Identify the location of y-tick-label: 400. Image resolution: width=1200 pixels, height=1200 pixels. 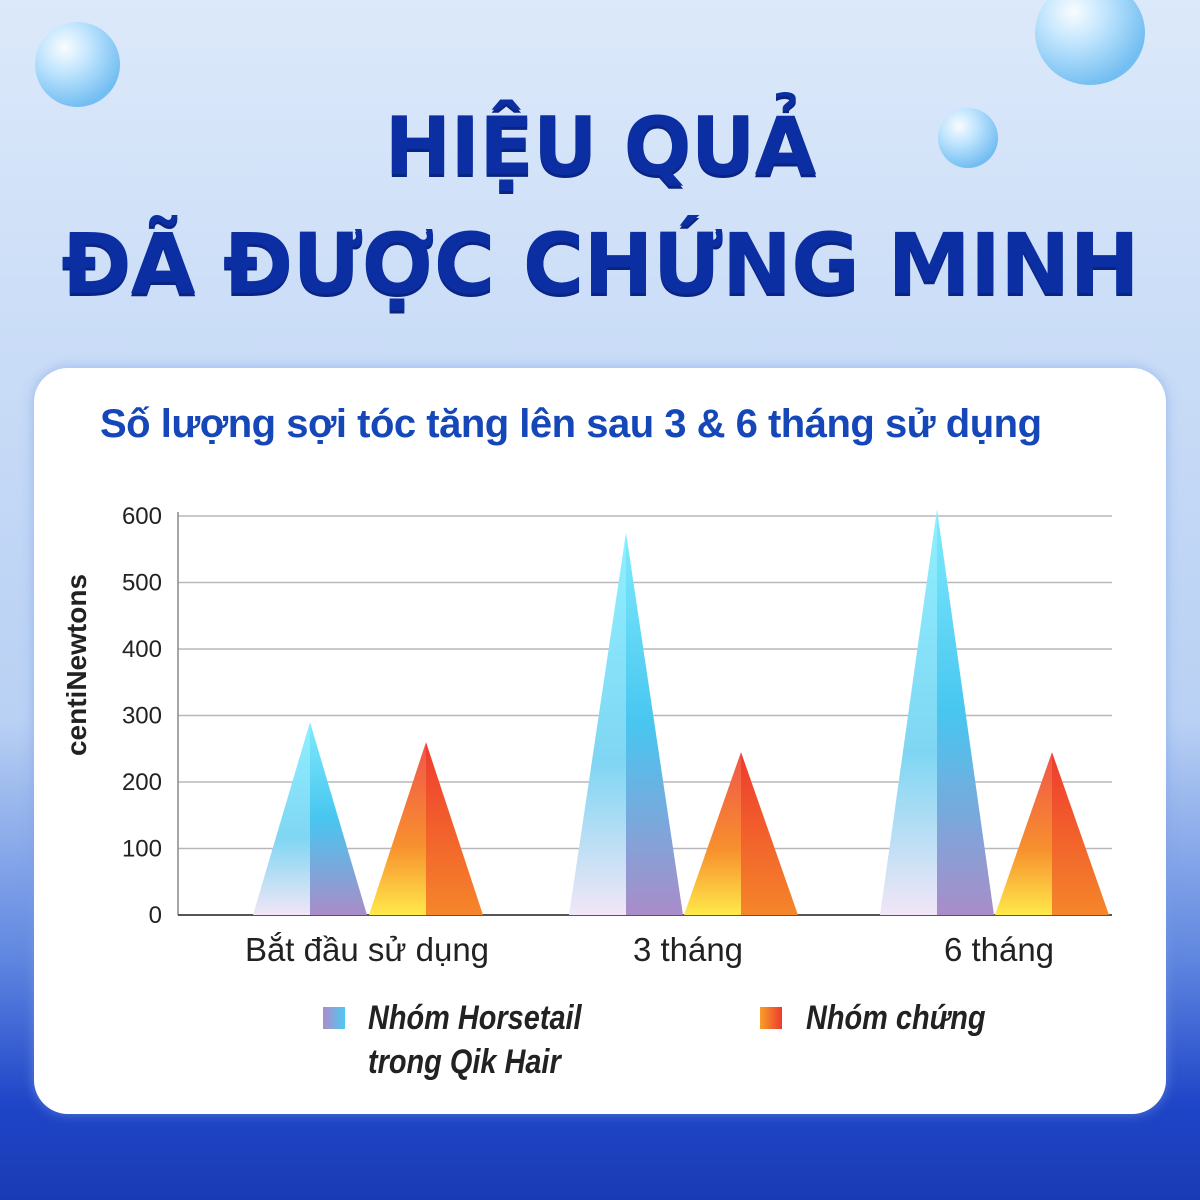
(142, 649).